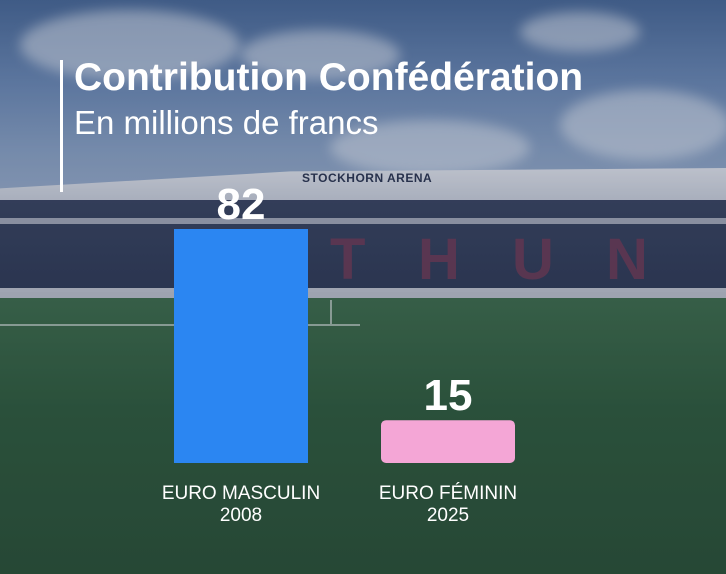  What do you see at coordinates (448, 493) in the screenshot?
I see `category-label: EURO FÉMININ` at bounding box center [448, 493].